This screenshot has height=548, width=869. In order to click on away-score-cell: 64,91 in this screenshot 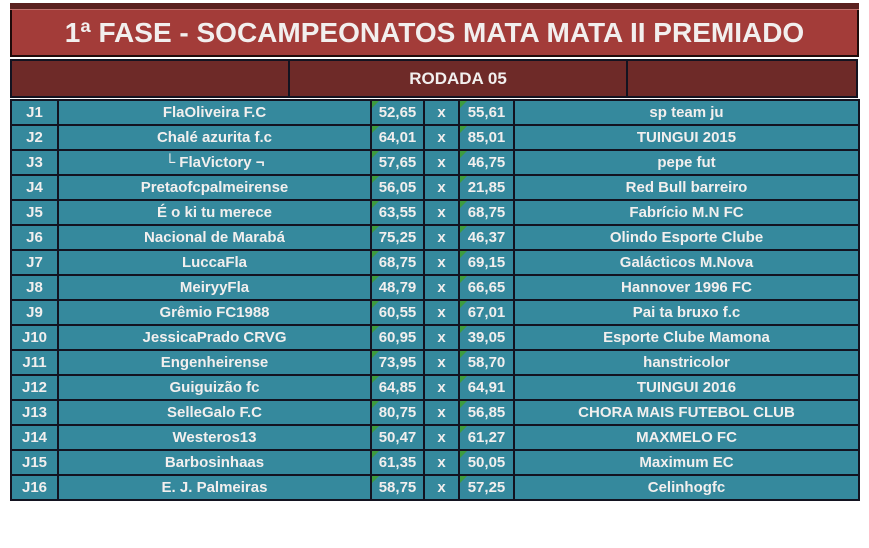, I will do `click(486, 387)`.